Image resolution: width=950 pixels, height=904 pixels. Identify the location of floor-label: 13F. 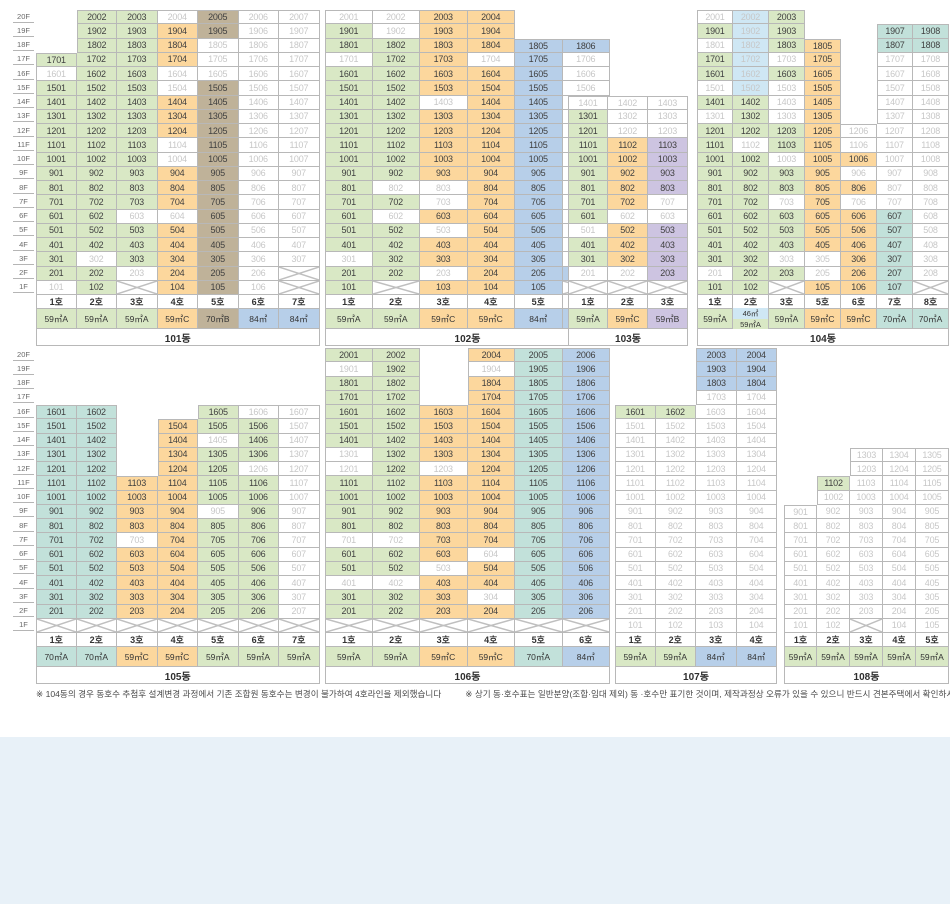
(23, 455).